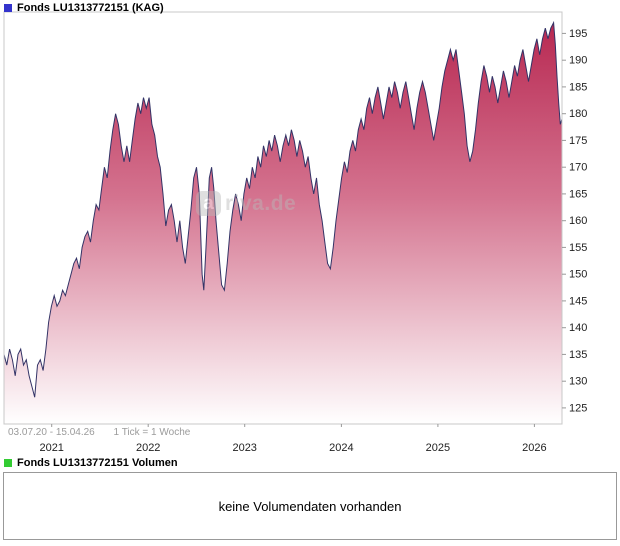 This screenshot has height=546, width=620. What do you see at coordinates (244, 448) in the screenshot?
I see `svg-text: 2023` at bounding box center [244, 448].